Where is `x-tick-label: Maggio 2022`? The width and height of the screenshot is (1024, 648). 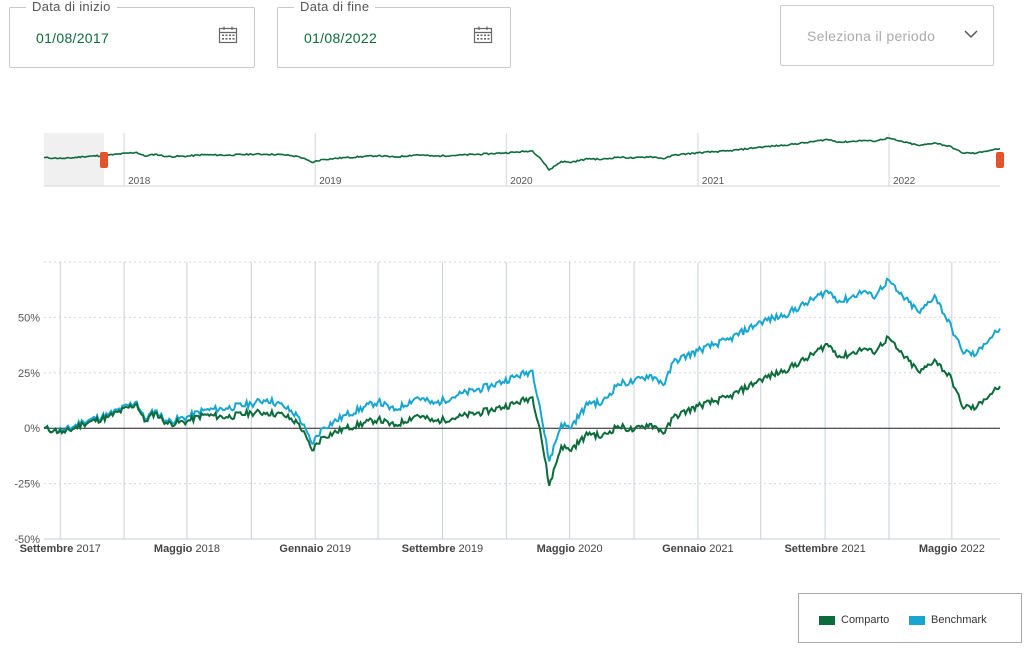 x-tick-label: Maggio 2022 is located at coordinates (952, 549).